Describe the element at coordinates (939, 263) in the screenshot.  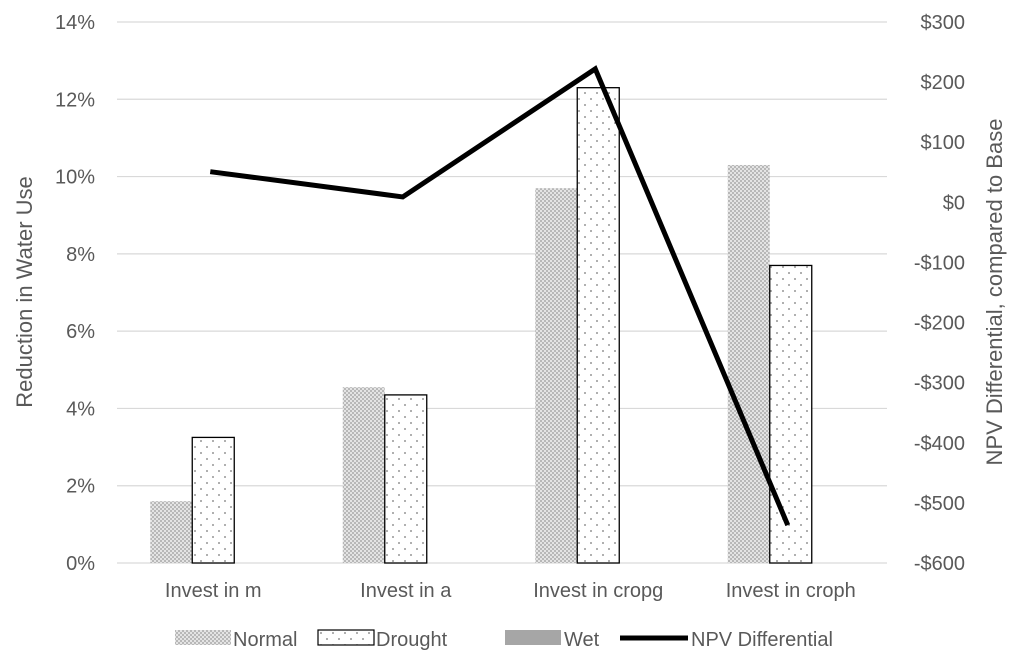
I see `y2-tick-label: -$100` at that location.